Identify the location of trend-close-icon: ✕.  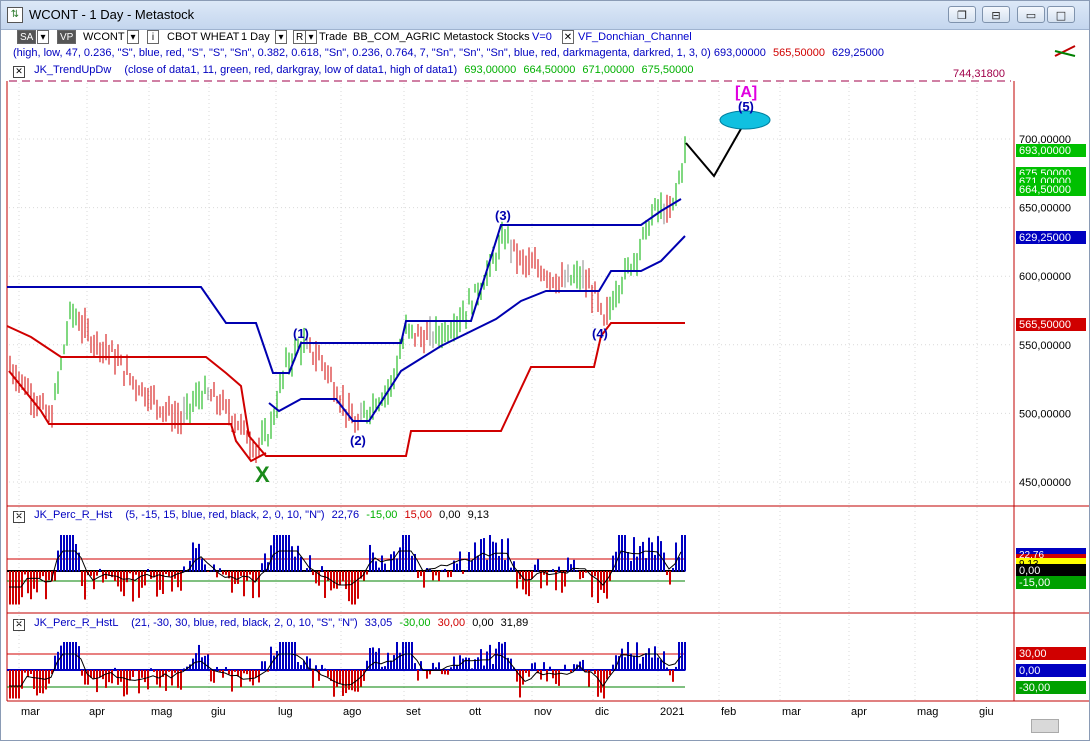
(19, 72).